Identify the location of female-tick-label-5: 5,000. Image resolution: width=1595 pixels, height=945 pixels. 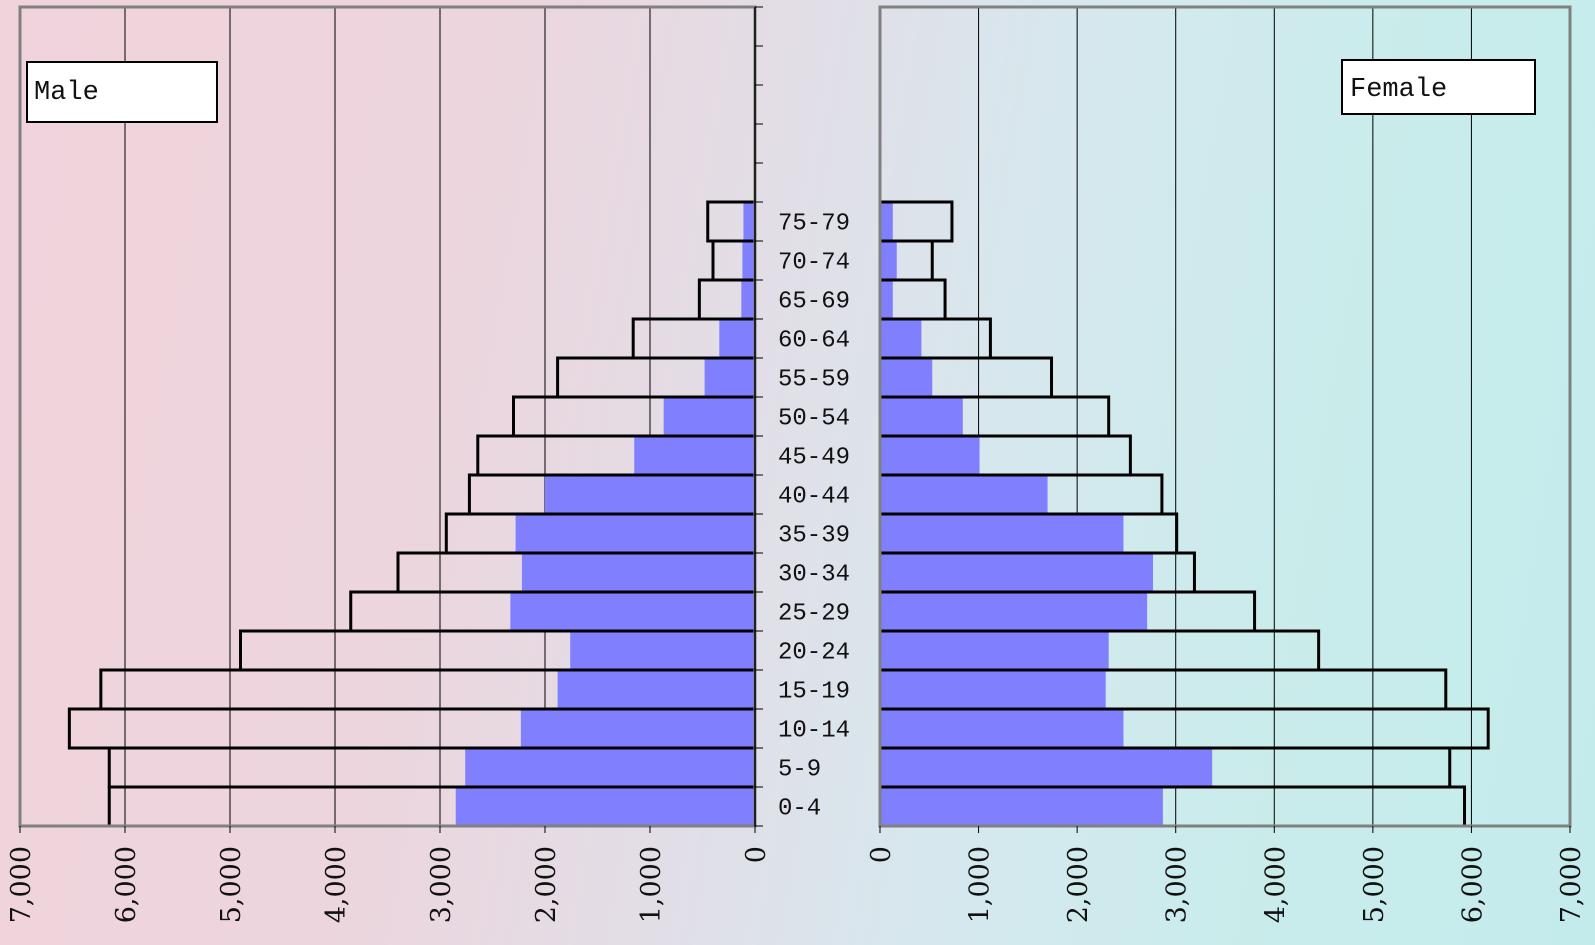
(1374, 884).